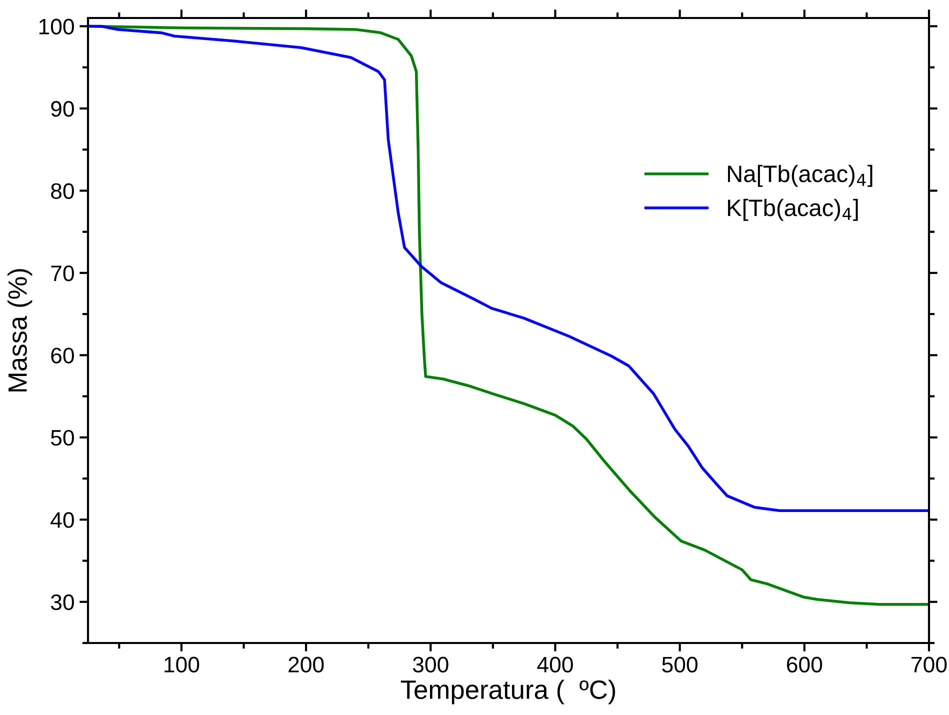 The image size is (949, 715). What do you see at coordinates (800, 175) in the screenshot?
I see `legend-label: Na[Tb(acac)$_{4}$]` at bounding box center [800, 175].